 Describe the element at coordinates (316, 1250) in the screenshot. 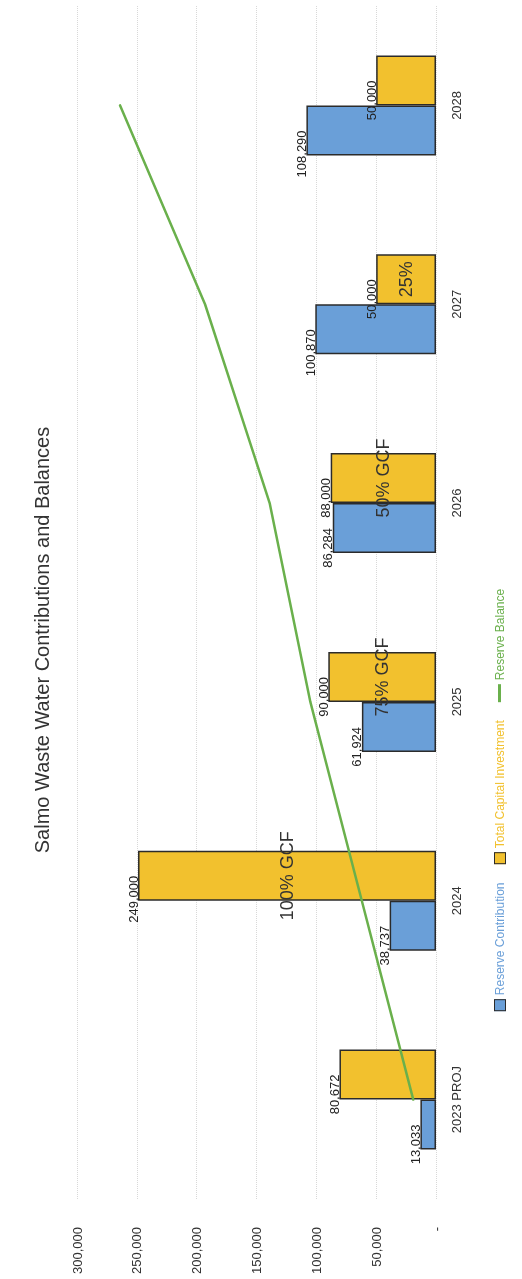

I see `x-tick-label: 100,000` at that location.